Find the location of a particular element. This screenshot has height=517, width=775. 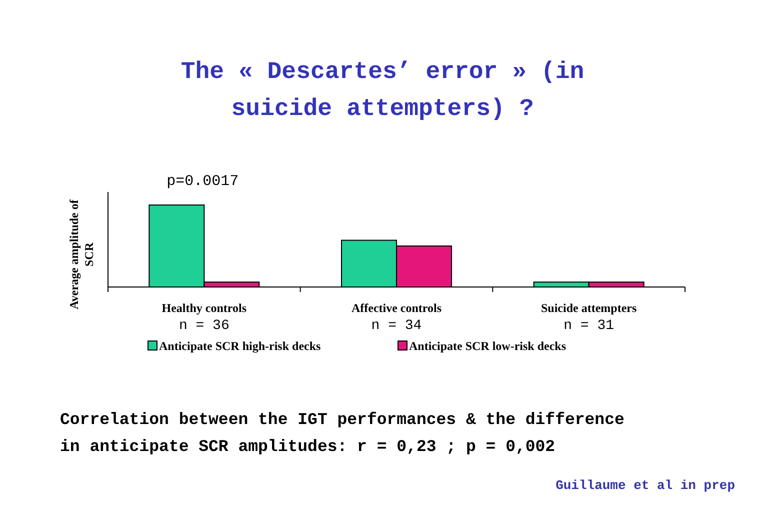

x-tick-label: Affective controls n = 34 is located at coordinates (396, 317).